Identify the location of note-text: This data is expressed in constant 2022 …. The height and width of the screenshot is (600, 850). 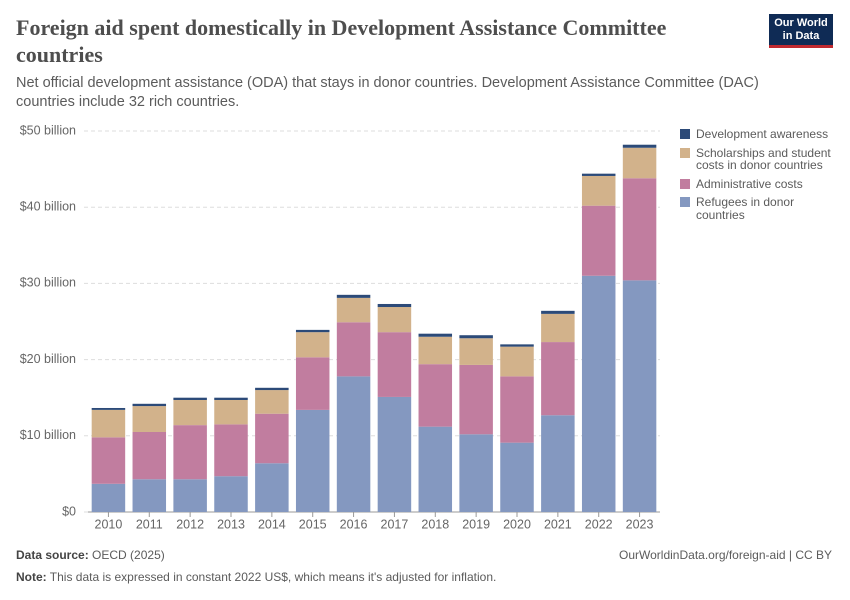
(273, 577).